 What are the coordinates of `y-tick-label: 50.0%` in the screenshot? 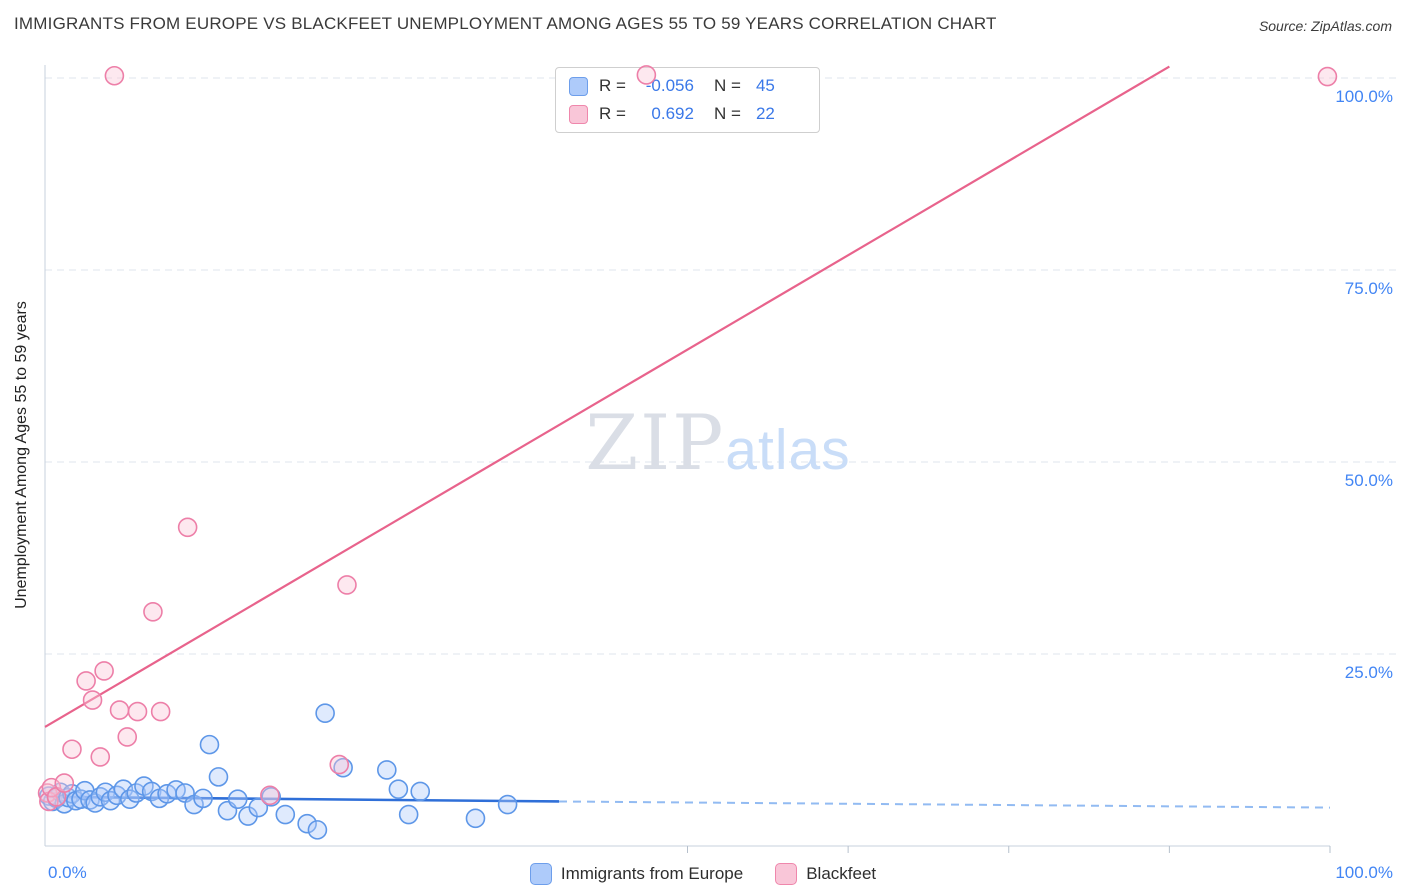 It's located at (1369, 480).